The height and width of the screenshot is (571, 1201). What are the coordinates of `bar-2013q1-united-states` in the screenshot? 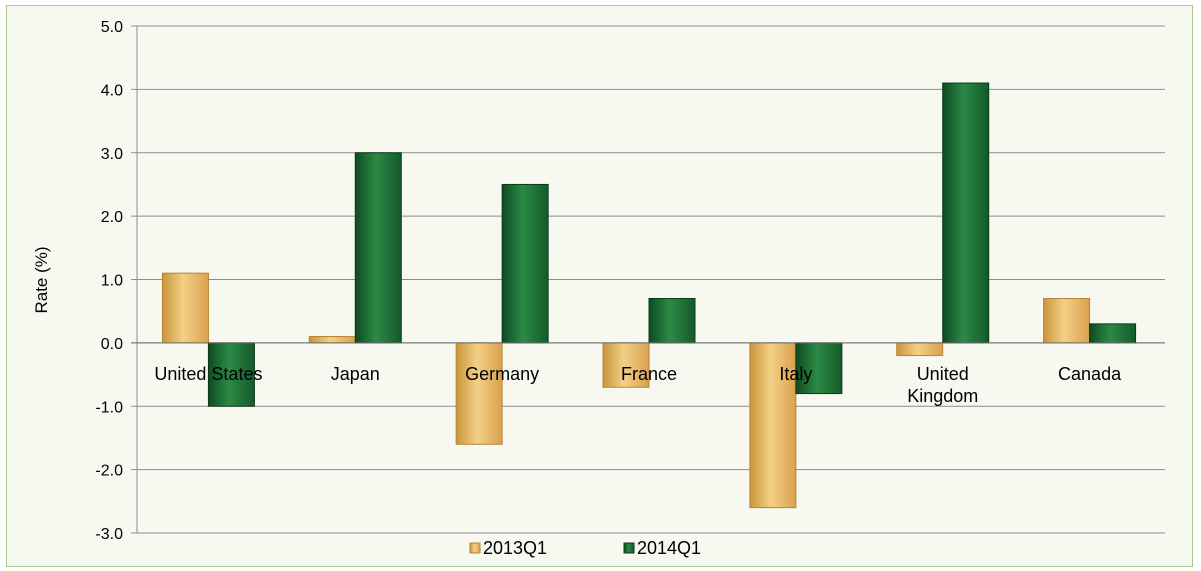 It's located at (185, 308).